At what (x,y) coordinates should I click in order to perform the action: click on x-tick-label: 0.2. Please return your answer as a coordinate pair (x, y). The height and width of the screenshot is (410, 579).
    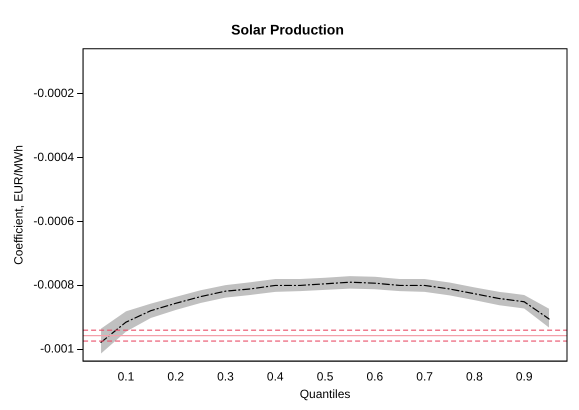
    Looking at the image, I should click on (175, 377).